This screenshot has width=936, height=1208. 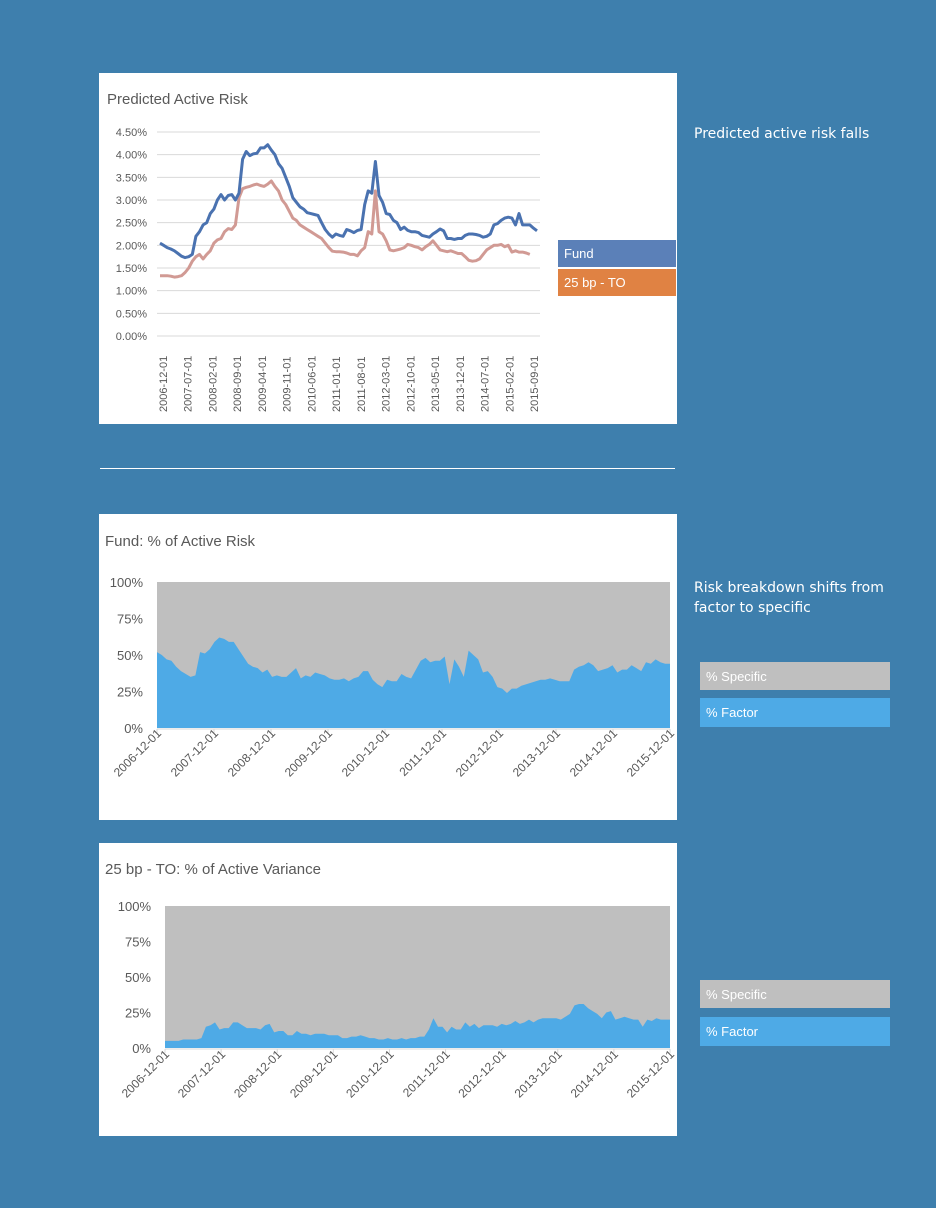 I want to click on legend-to-label: 25 bp - TO, so click(x=595, y=282).